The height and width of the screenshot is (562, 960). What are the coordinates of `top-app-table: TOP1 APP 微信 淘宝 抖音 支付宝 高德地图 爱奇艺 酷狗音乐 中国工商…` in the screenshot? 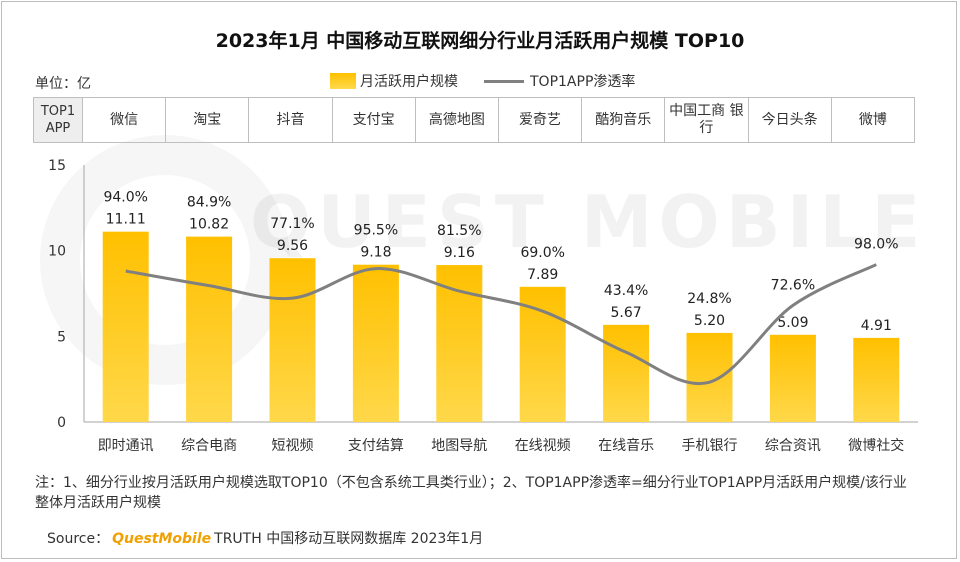 It's located at (474, 120).